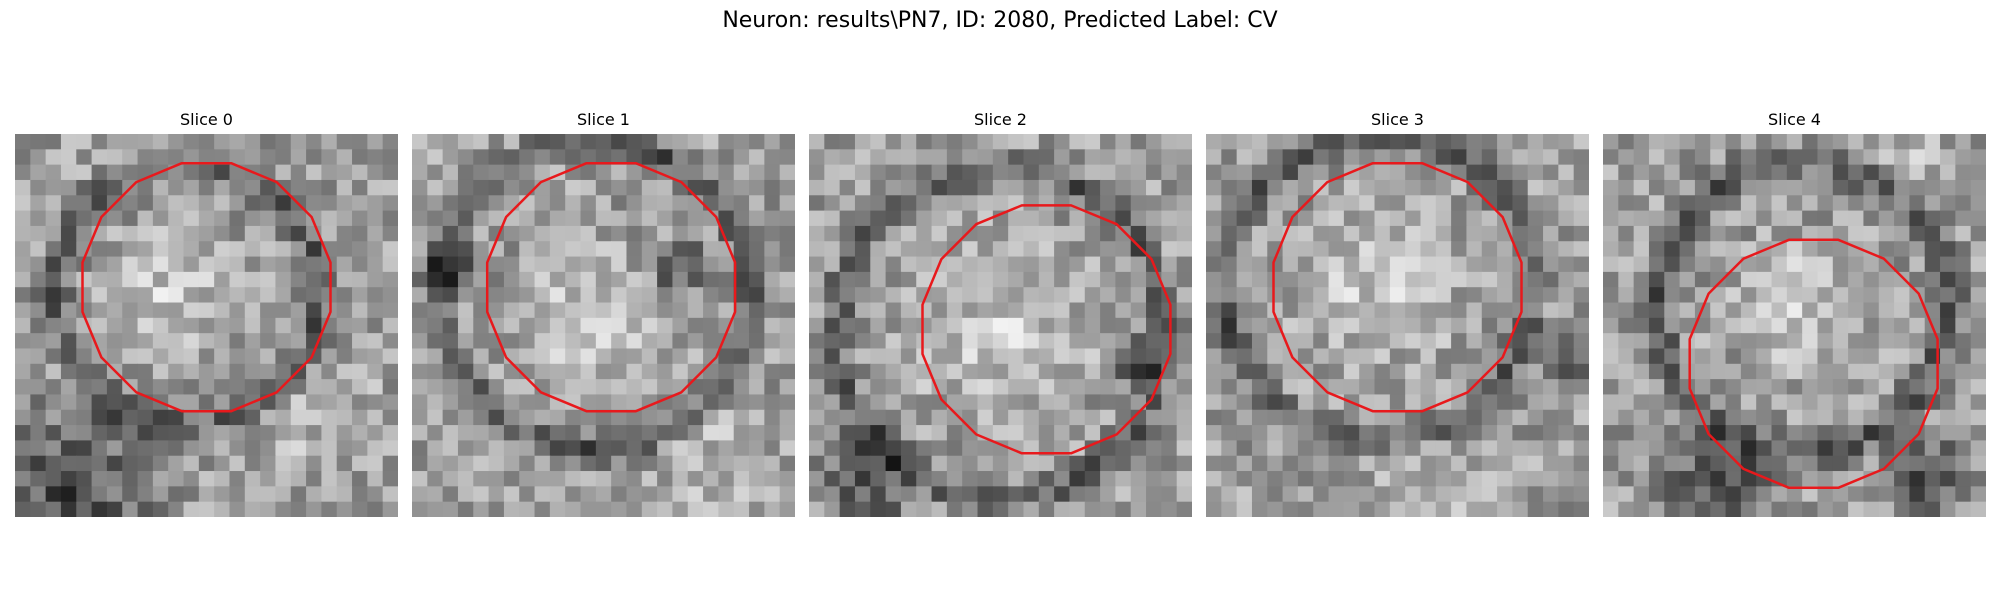  I want to click on slice-1-title: Slice 1, so click(603, 119).